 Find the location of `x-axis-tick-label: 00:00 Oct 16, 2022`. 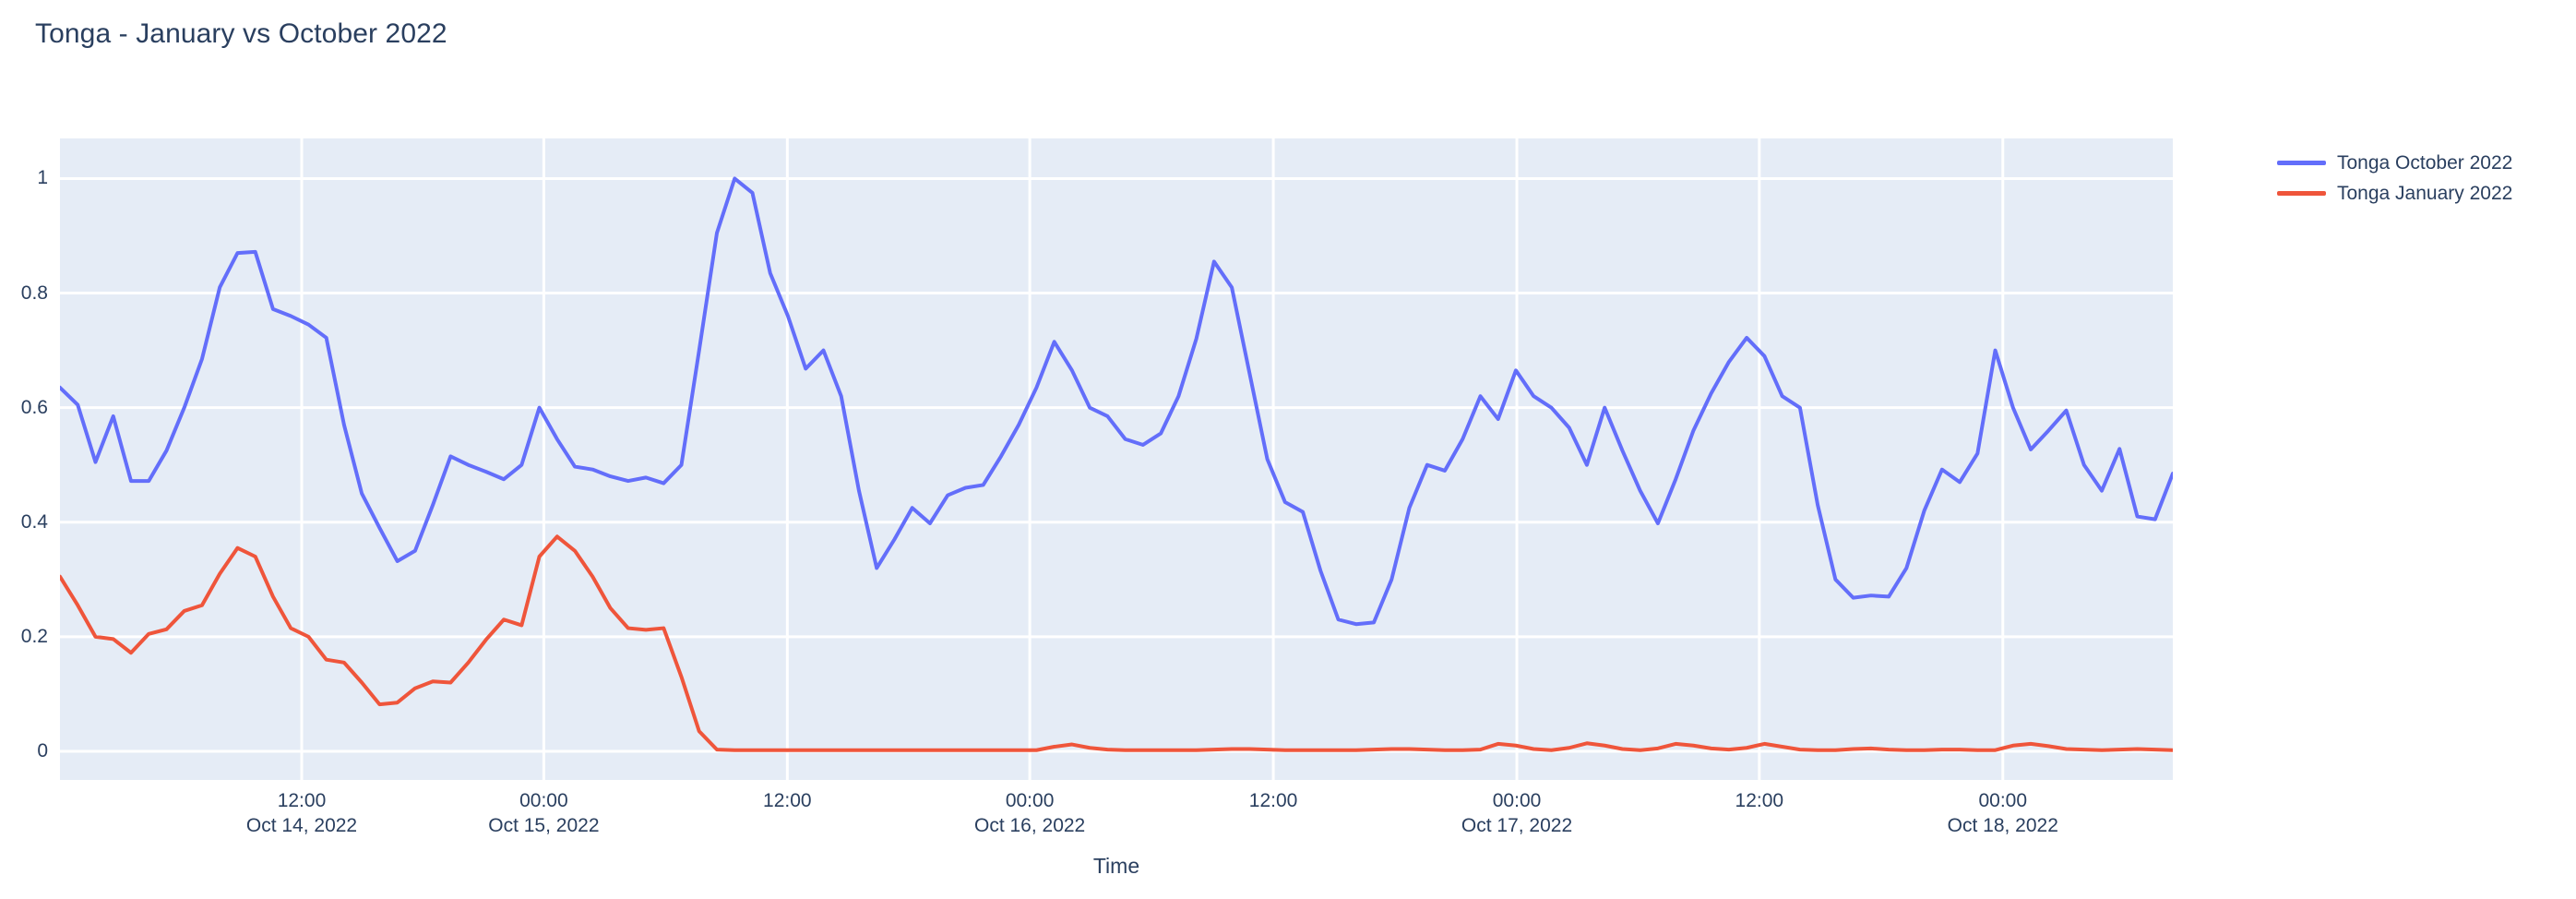

x-axis-tick-label: 00:00 Oct 16, 2022 is located at coordinates (1029, 814).